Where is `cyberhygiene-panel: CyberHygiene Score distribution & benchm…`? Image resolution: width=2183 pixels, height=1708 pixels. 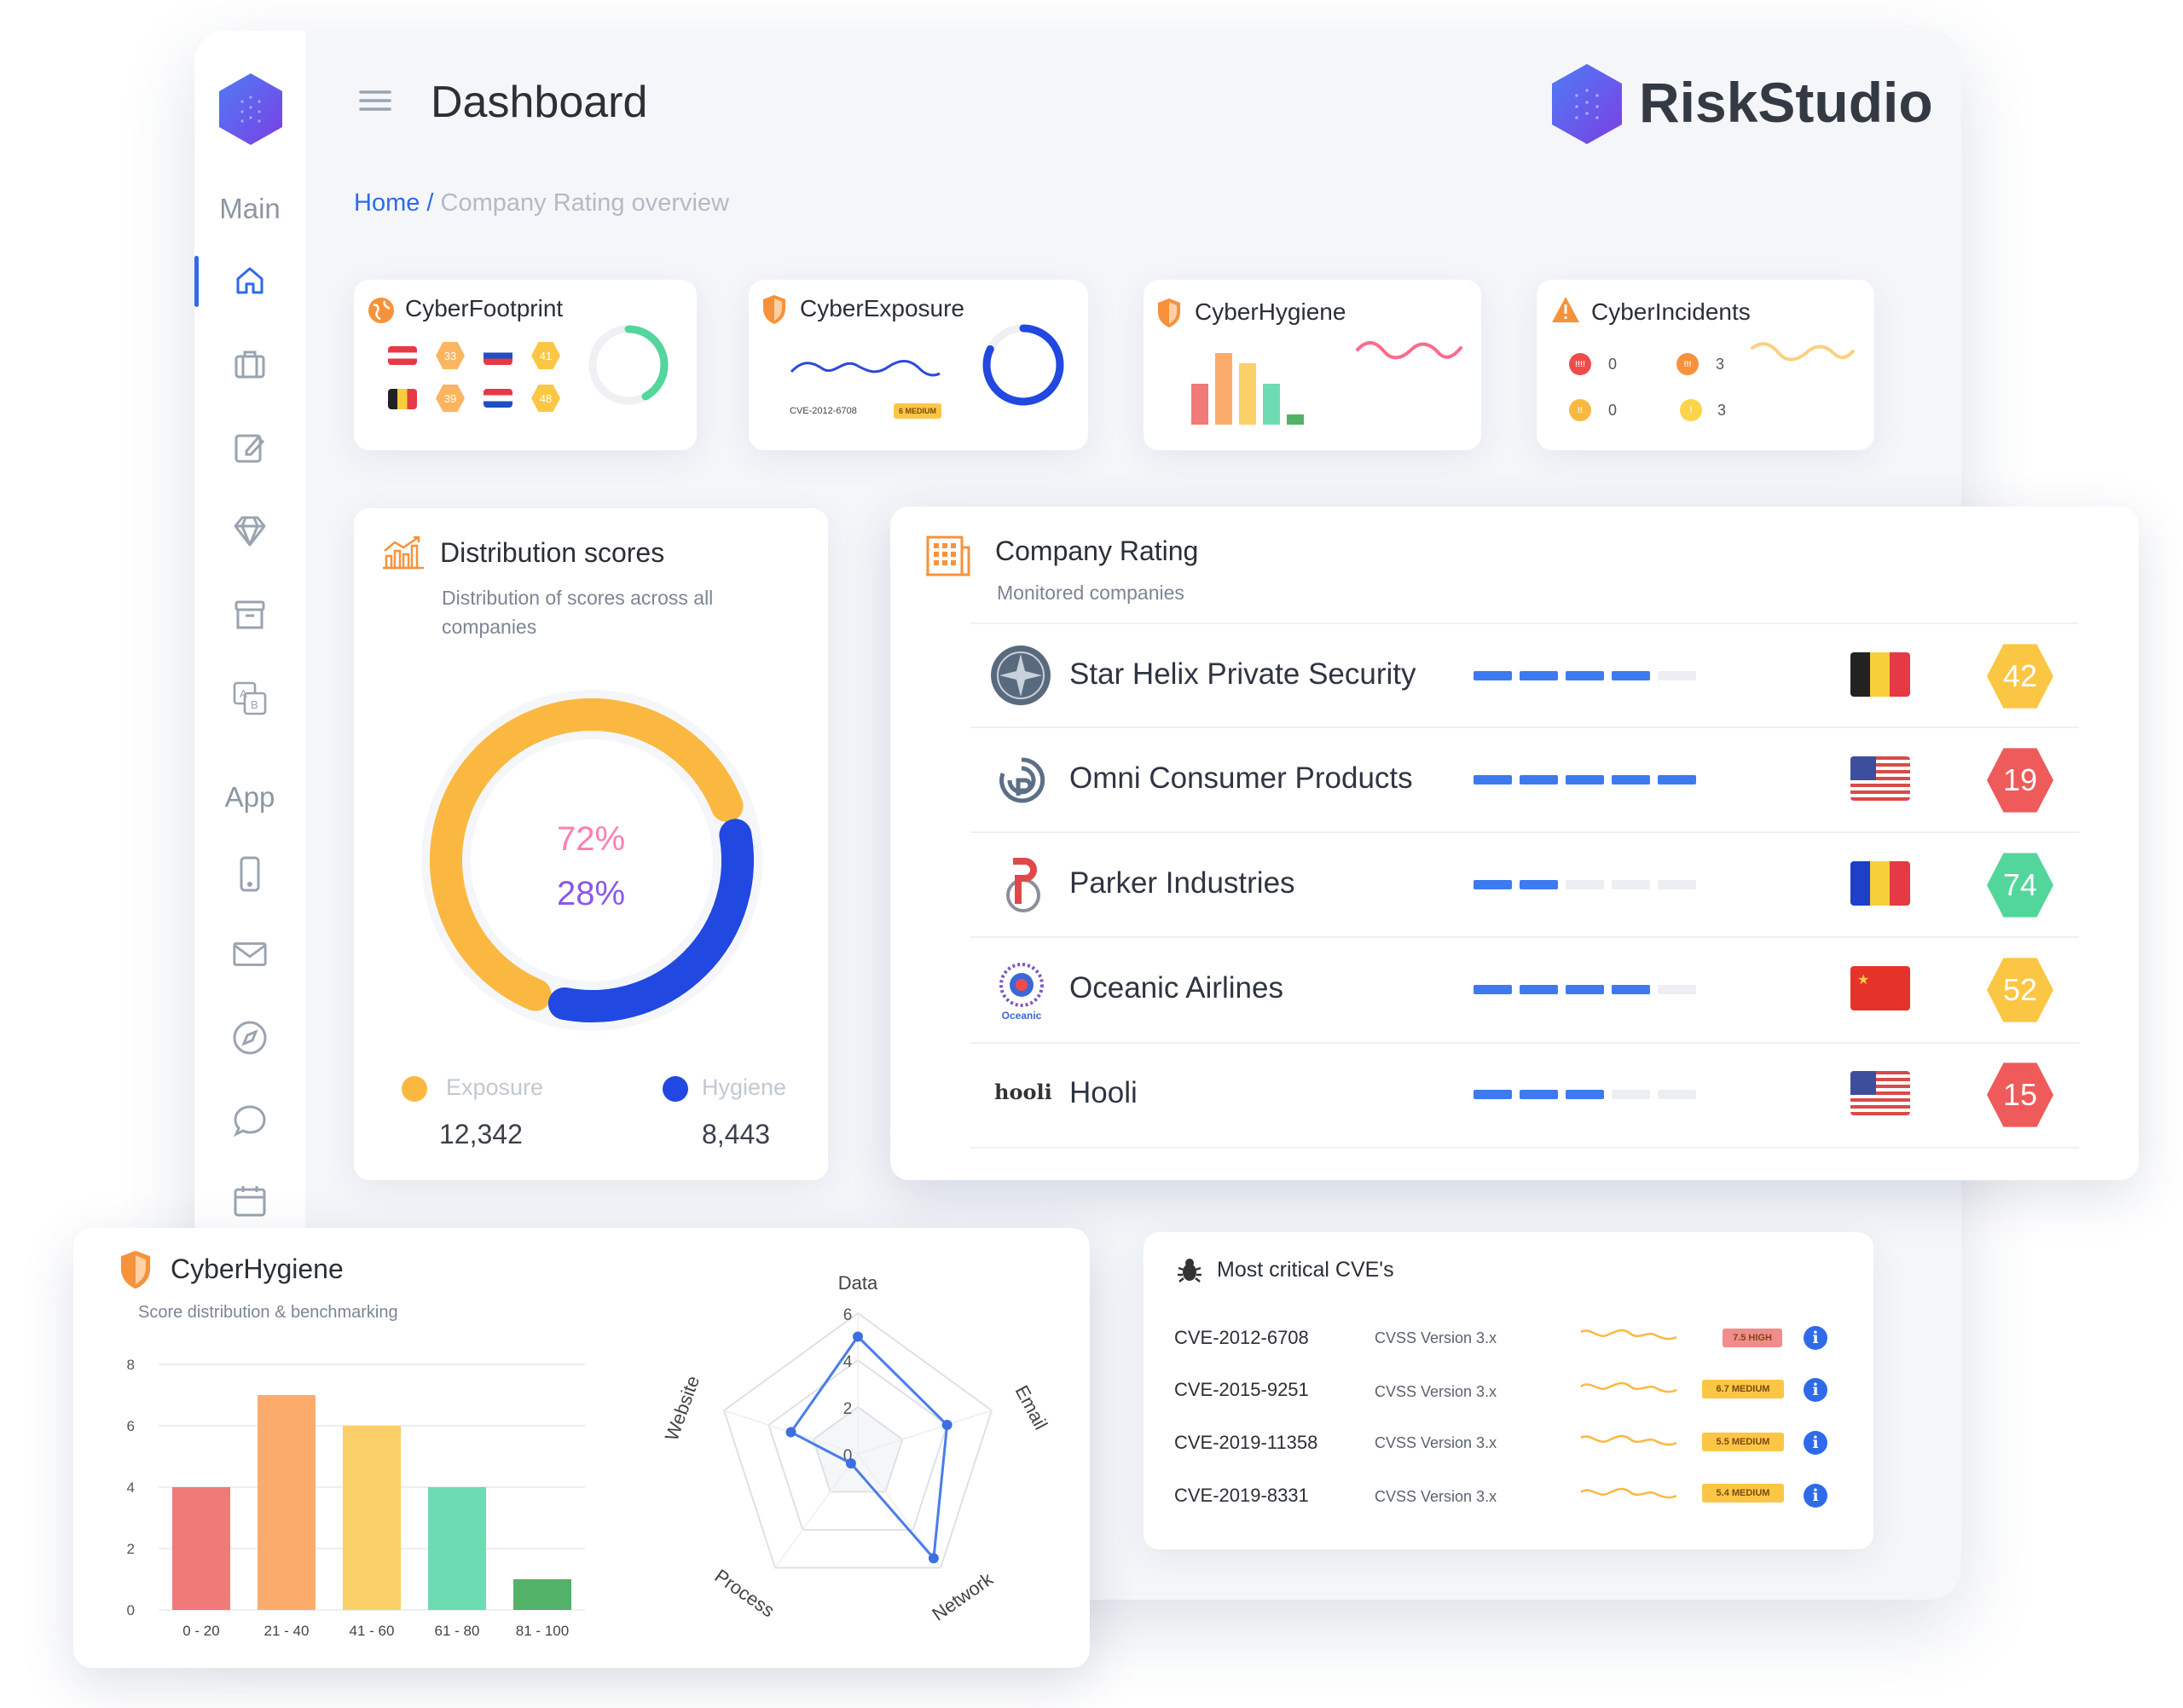
cyberhygiene-panel: CyberHygiene Score distribution & benchm… is located at coordinates (581, 1448).